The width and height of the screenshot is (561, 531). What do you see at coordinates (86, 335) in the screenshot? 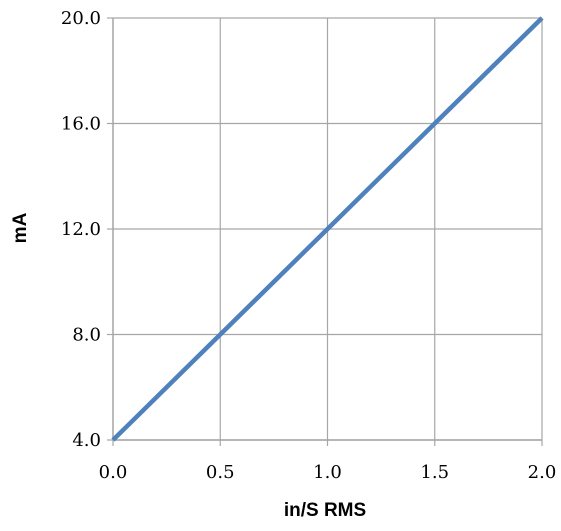
I see `y-tick-label-1: 8.0` at bounding box center [86, 335].